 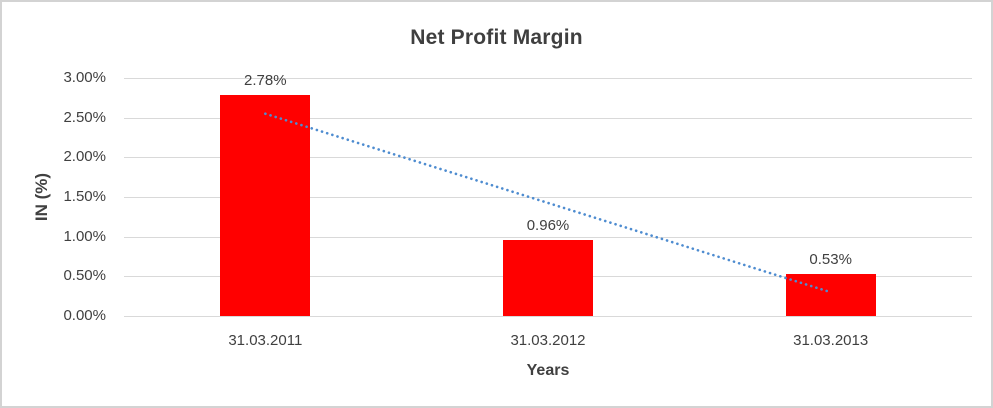 What do you see at coordinates (84, 117) in the screenshot?
I see `y-tick-label: 2.50%` at bounding box center [84, 117].